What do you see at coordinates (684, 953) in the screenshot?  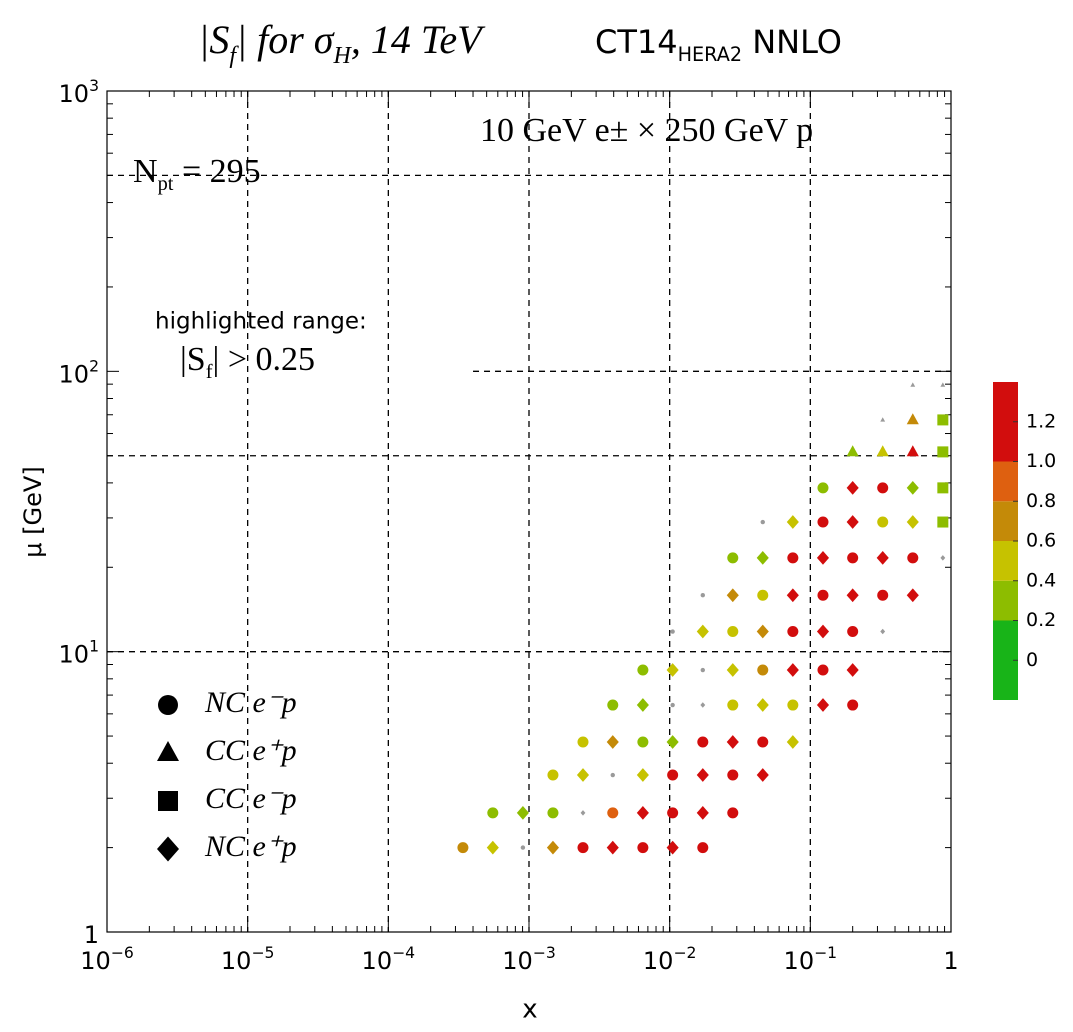 I see `tick-exp: −2` at bounding box center [684, 953].